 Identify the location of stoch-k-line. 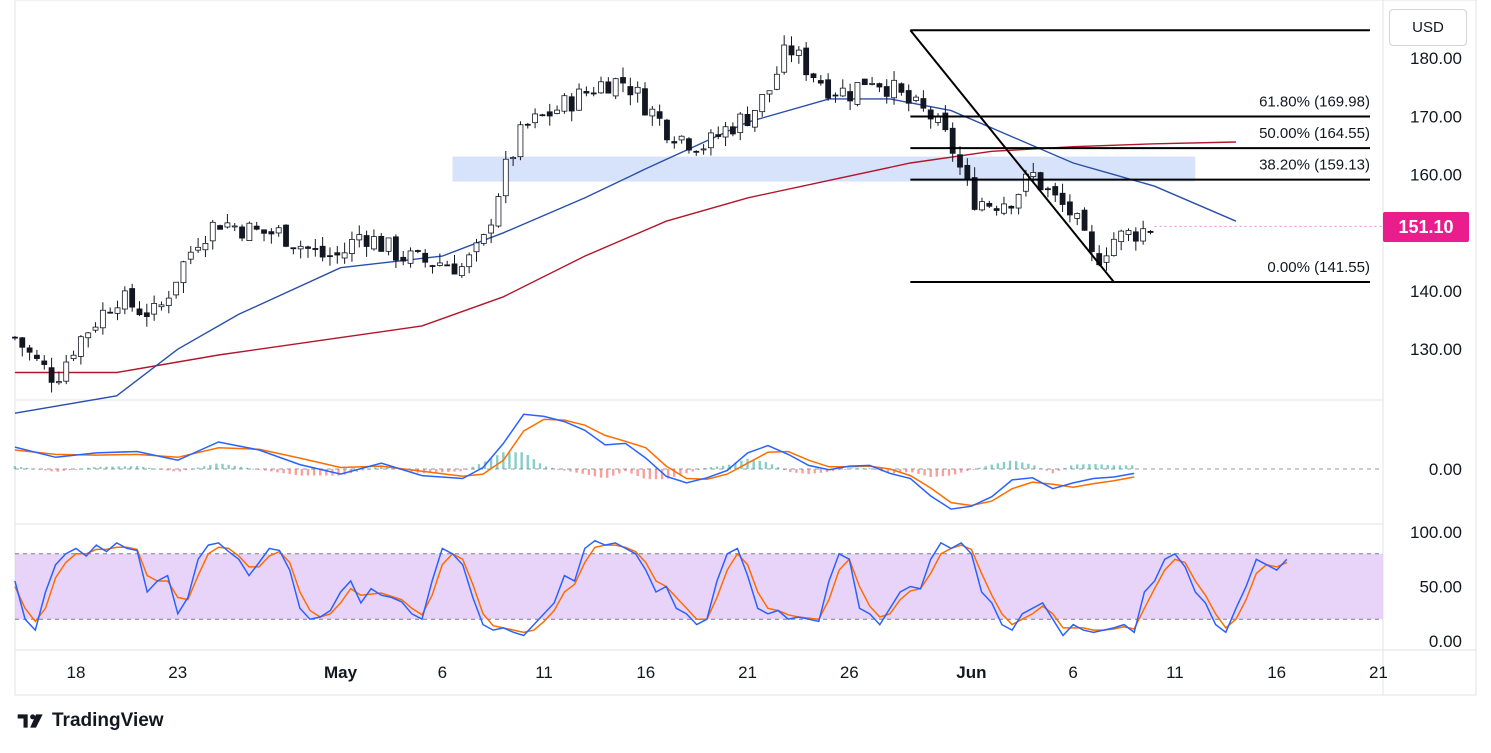
(651, 588).